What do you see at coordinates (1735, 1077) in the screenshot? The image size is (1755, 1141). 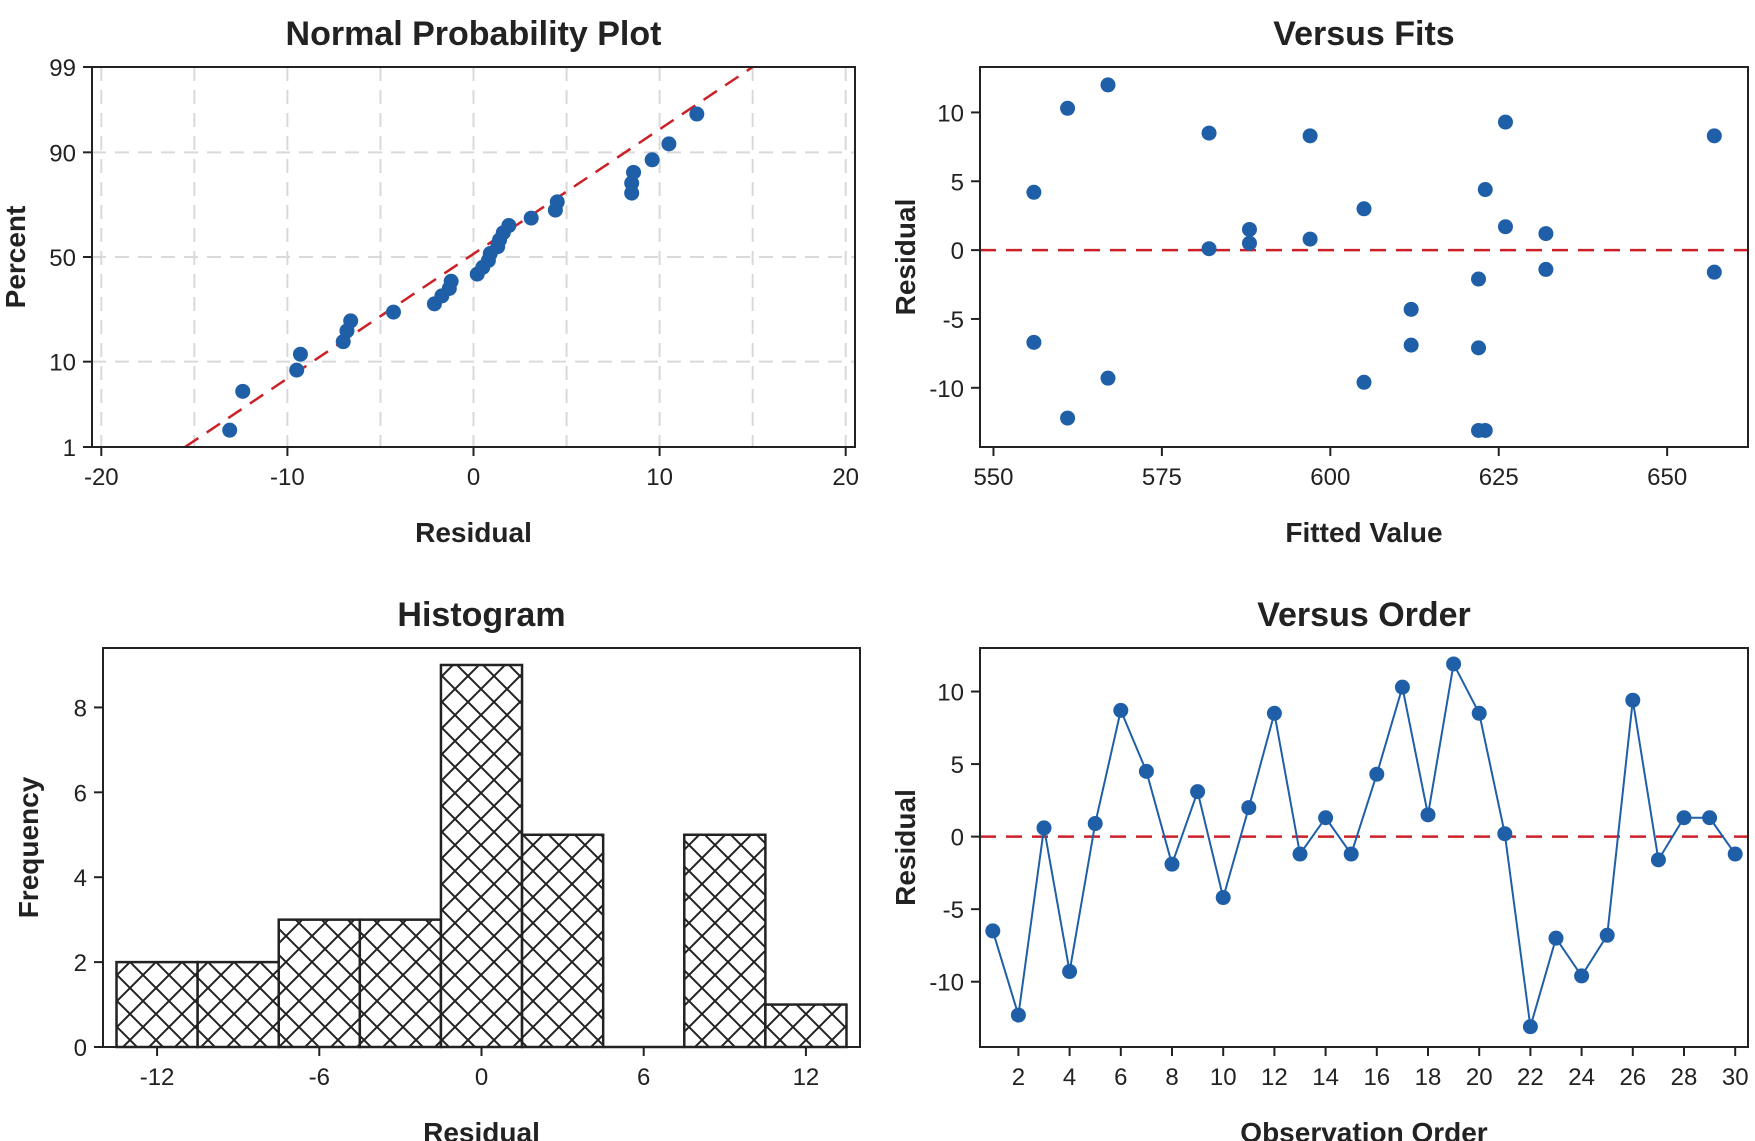 I see `x-tick-label: 30` at bounding box center [1735, 1077].